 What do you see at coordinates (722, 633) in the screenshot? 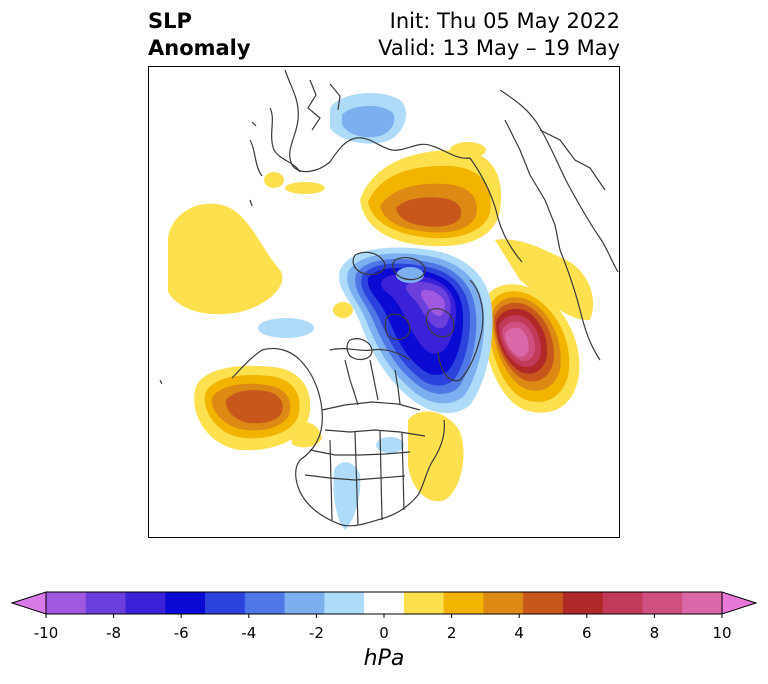
I see `colorbar-tick-label: 10` at bounding box center [722, 633].